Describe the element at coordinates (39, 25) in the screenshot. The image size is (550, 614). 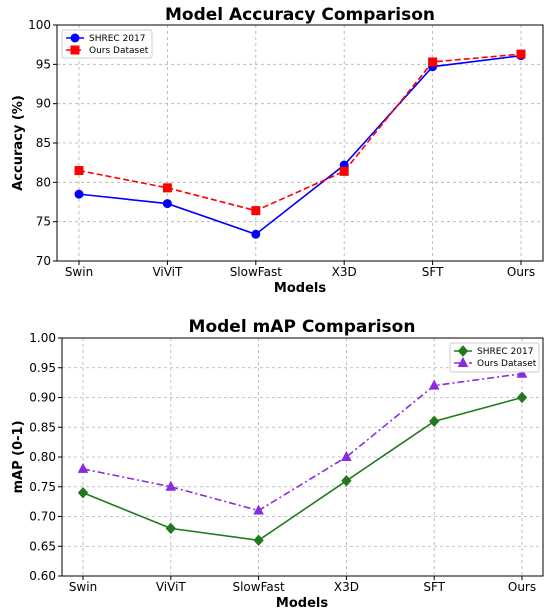
I see `y-tick-label: 100` at that location.